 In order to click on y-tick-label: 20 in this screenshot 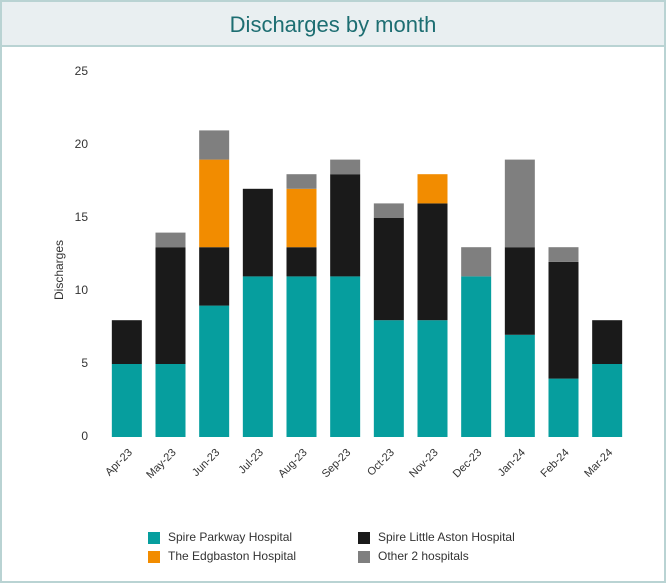, I will do `click(82, 144)`.